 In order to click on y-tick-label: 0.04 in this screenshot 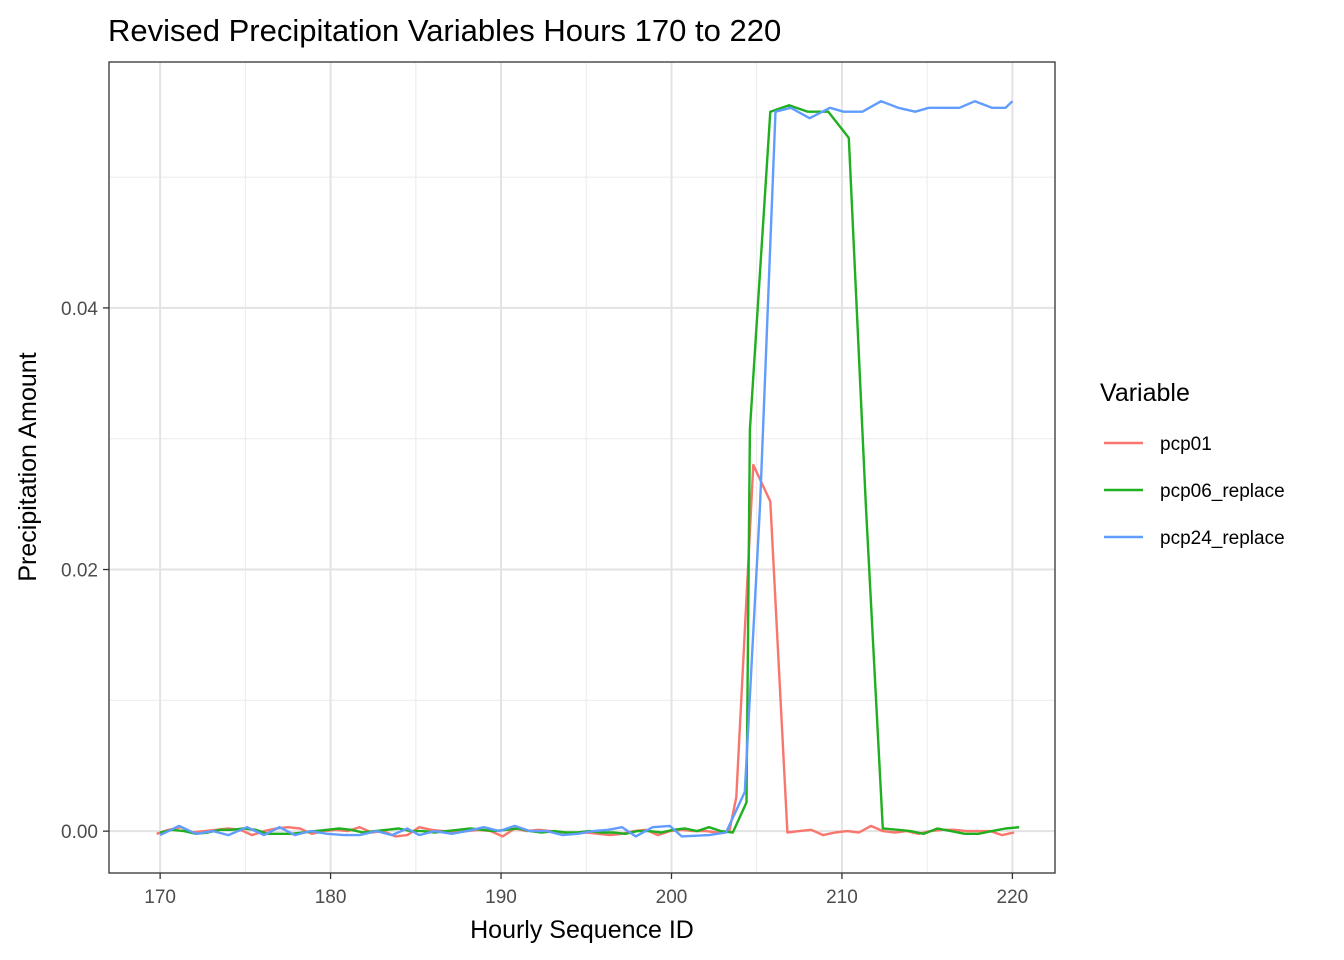, I will do `click(79, 309)`.